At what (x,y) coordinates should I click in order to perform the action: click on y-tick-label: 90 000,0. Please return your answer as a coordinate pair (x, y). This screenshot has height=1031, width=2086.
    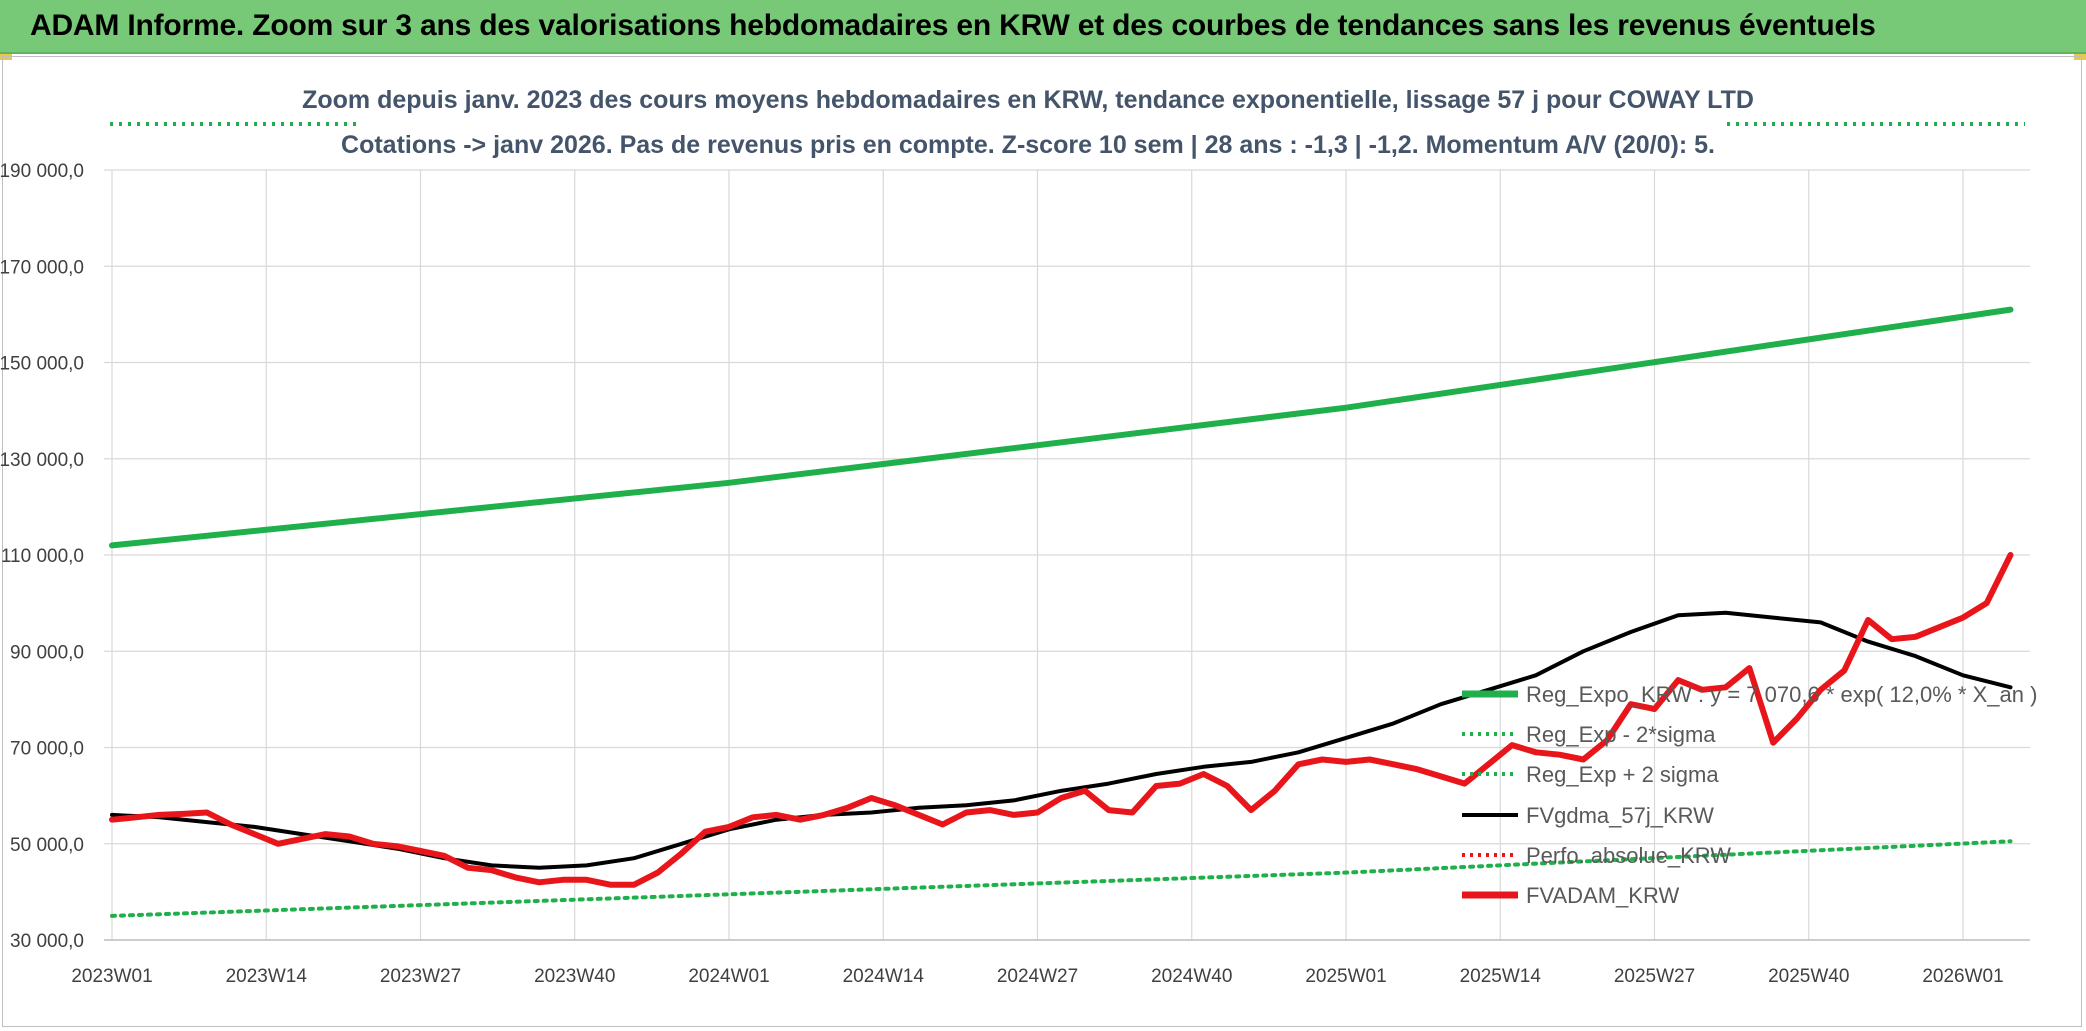
    Looking at the image, I should click on (47, 652).